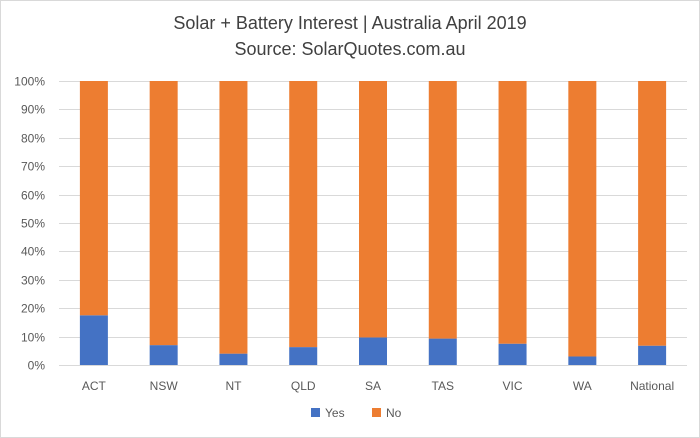 The height and width of the screenshot is (438, 700). Describe the element at coordinates (315, 412) in the screenshot. I see `legend-swatch-yes` at that location.